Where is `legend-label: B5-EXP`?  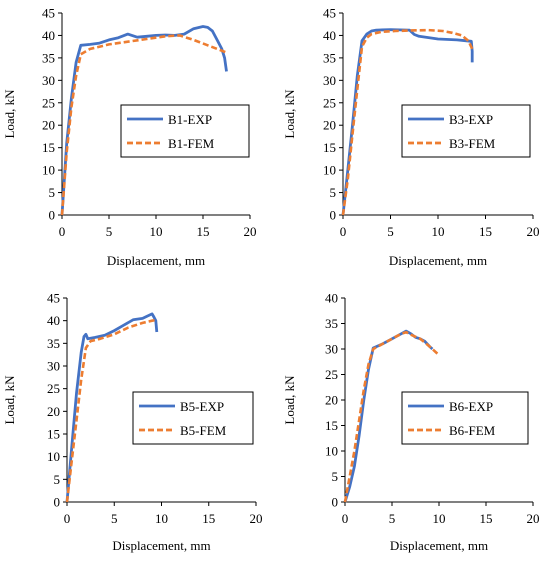 legend-label: B5-EXP is located at coordinates (202, 406).